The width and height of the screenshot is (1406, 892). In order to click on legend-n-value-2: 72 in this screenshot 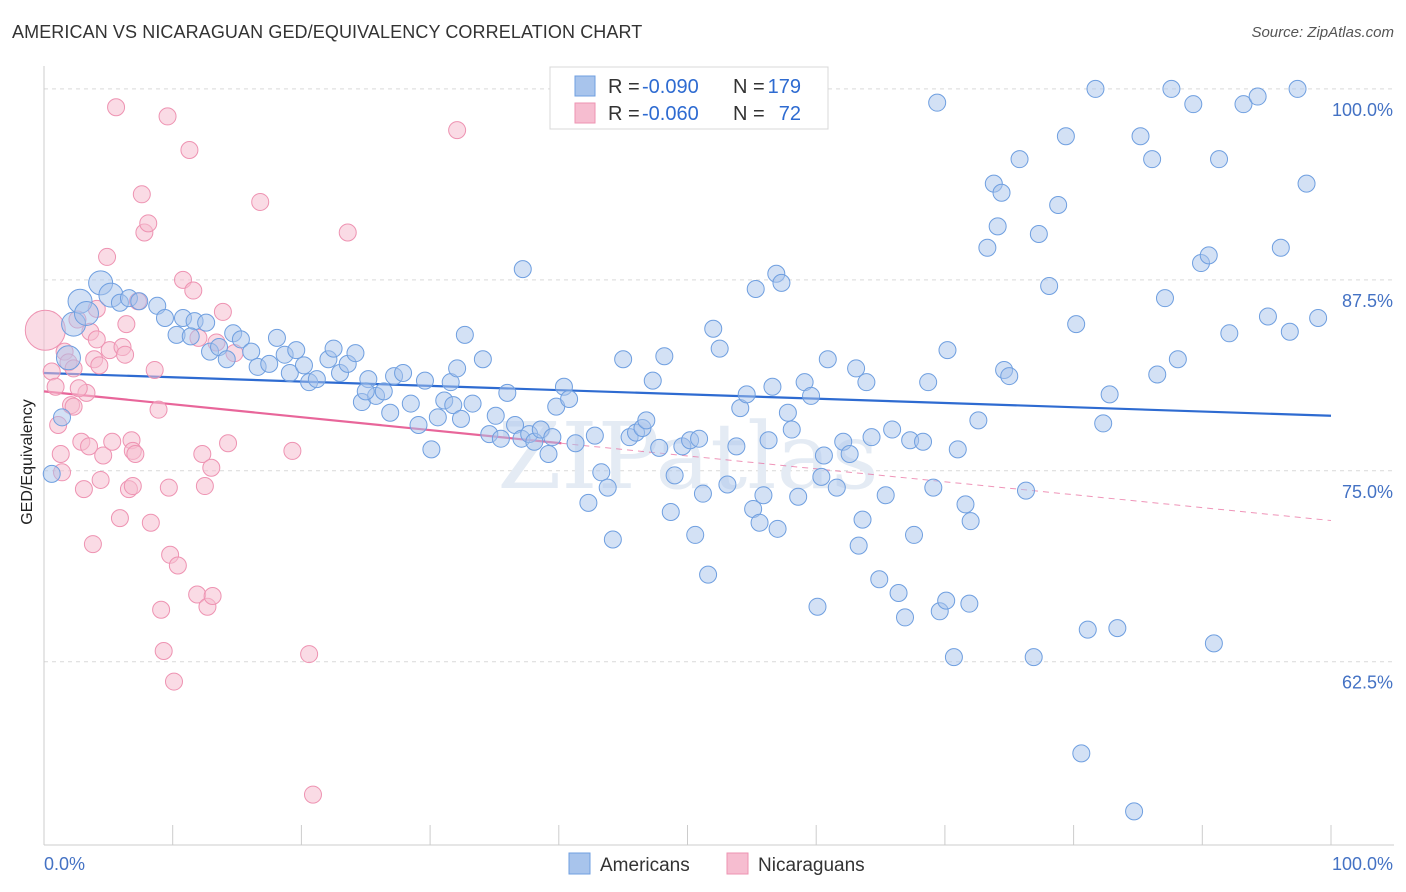, I will do `click(790, 114)`.